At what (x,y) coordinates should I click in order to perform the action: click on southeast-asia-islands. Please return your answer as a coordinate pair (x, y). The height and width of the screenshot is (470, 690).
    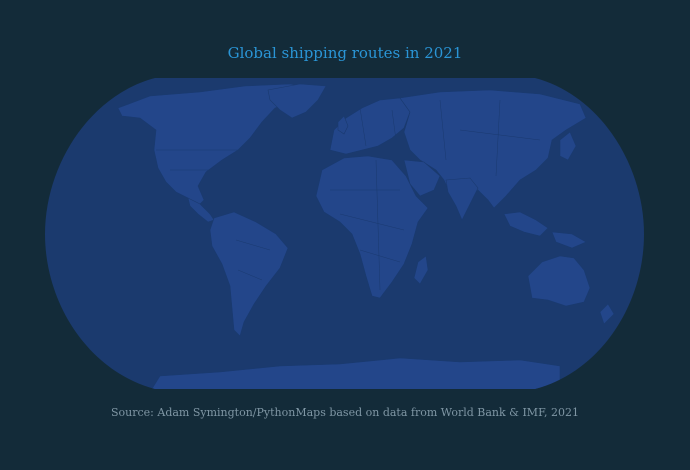
    Looking at the image, I should click on (526, 224).